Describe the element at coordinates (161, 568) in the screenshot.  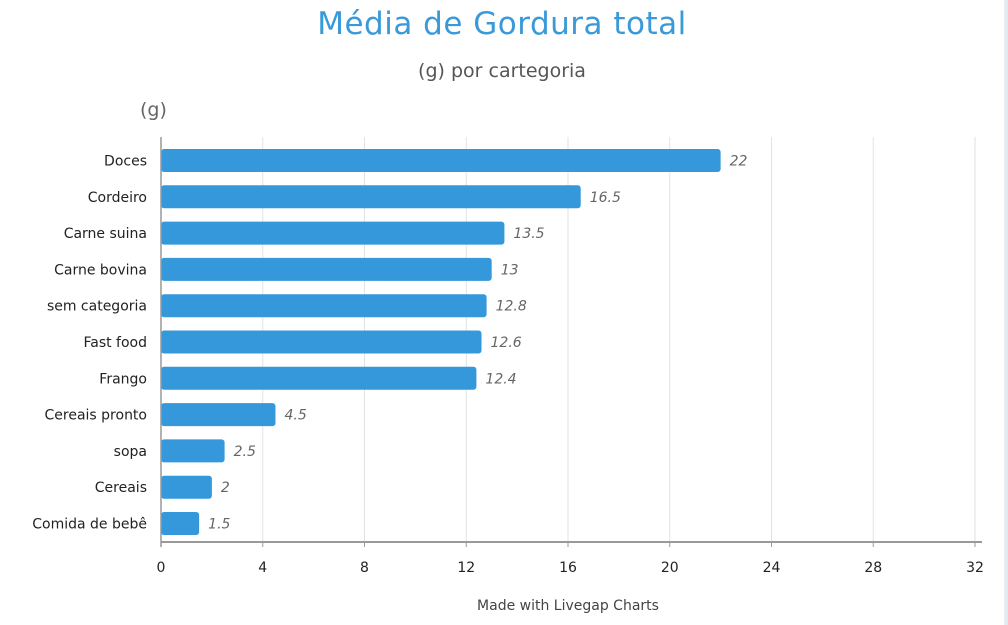
I see `x-tick-label: 0` at that location.